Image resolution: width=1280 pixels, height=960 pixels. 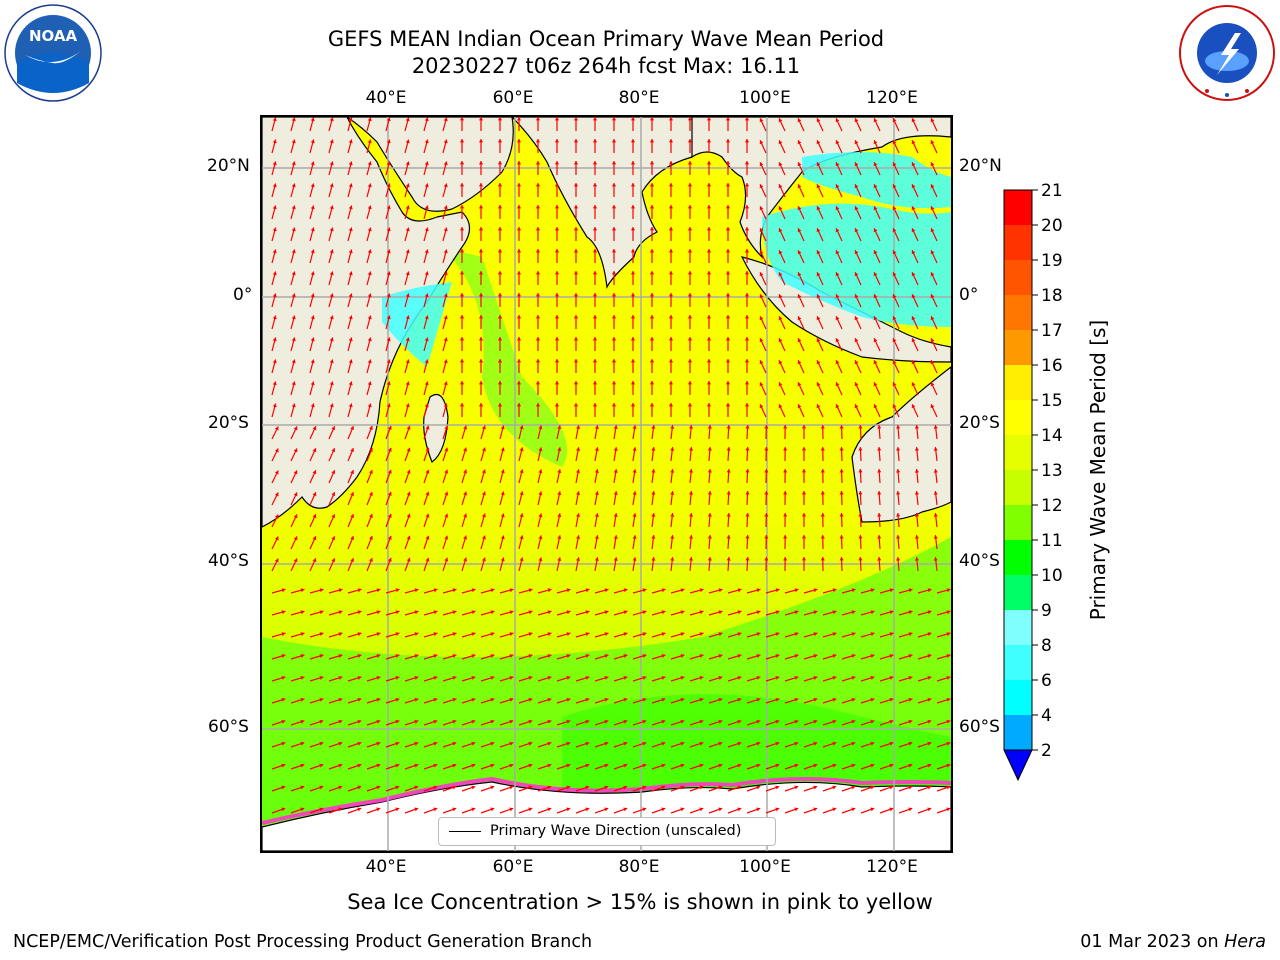 What do you see at coordinates (892, 98) in the screenshot?
I see `lon-label-top-120e: 120°E` at bounding box center [892, 98].